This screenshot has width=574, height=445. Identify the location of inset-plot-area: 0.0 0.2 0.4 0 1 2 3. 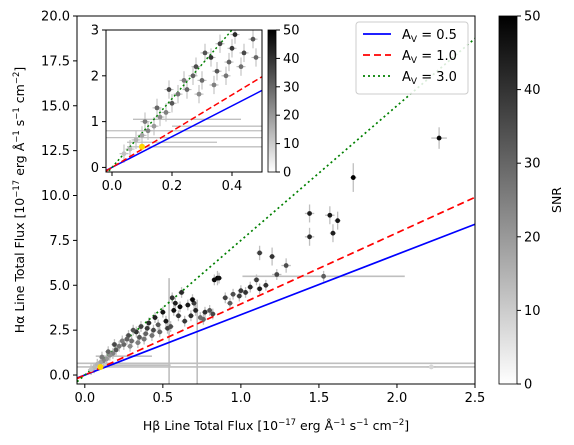
(177, 109).